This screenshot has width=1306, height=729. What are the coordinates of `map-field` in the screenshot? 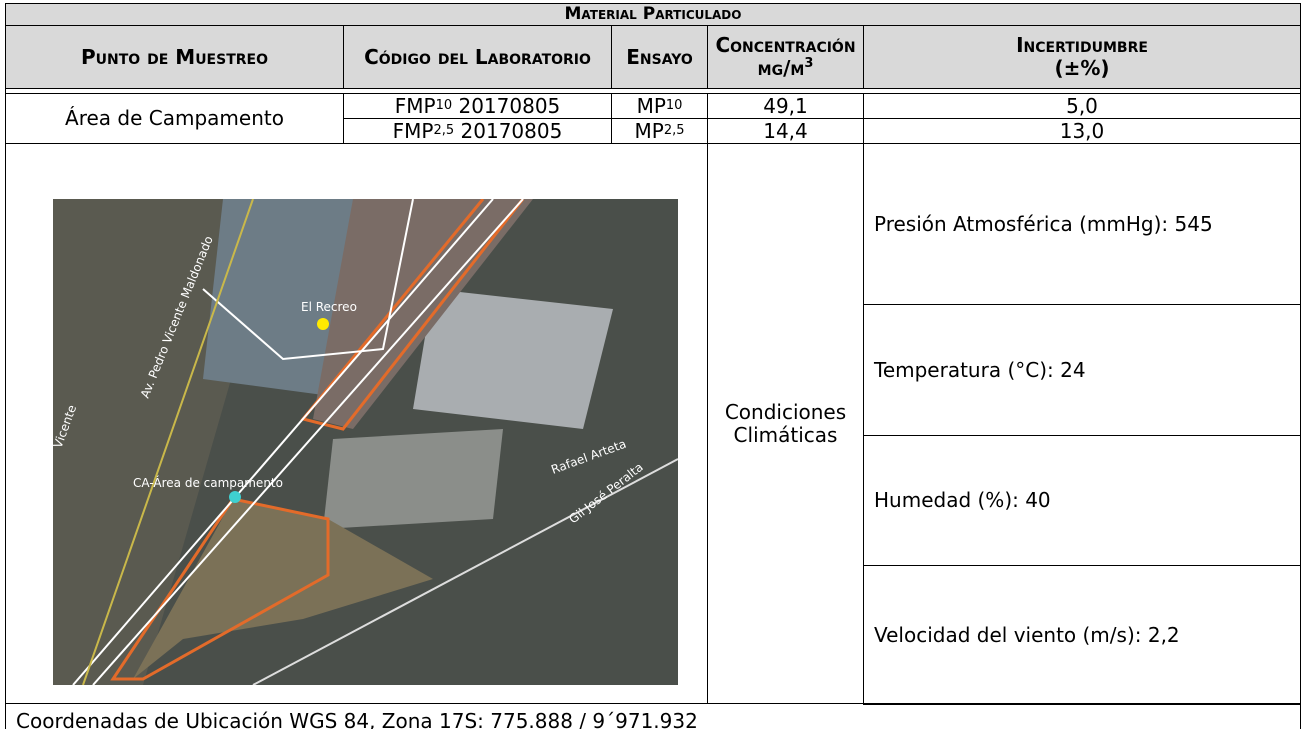 It's located at (283, 589).